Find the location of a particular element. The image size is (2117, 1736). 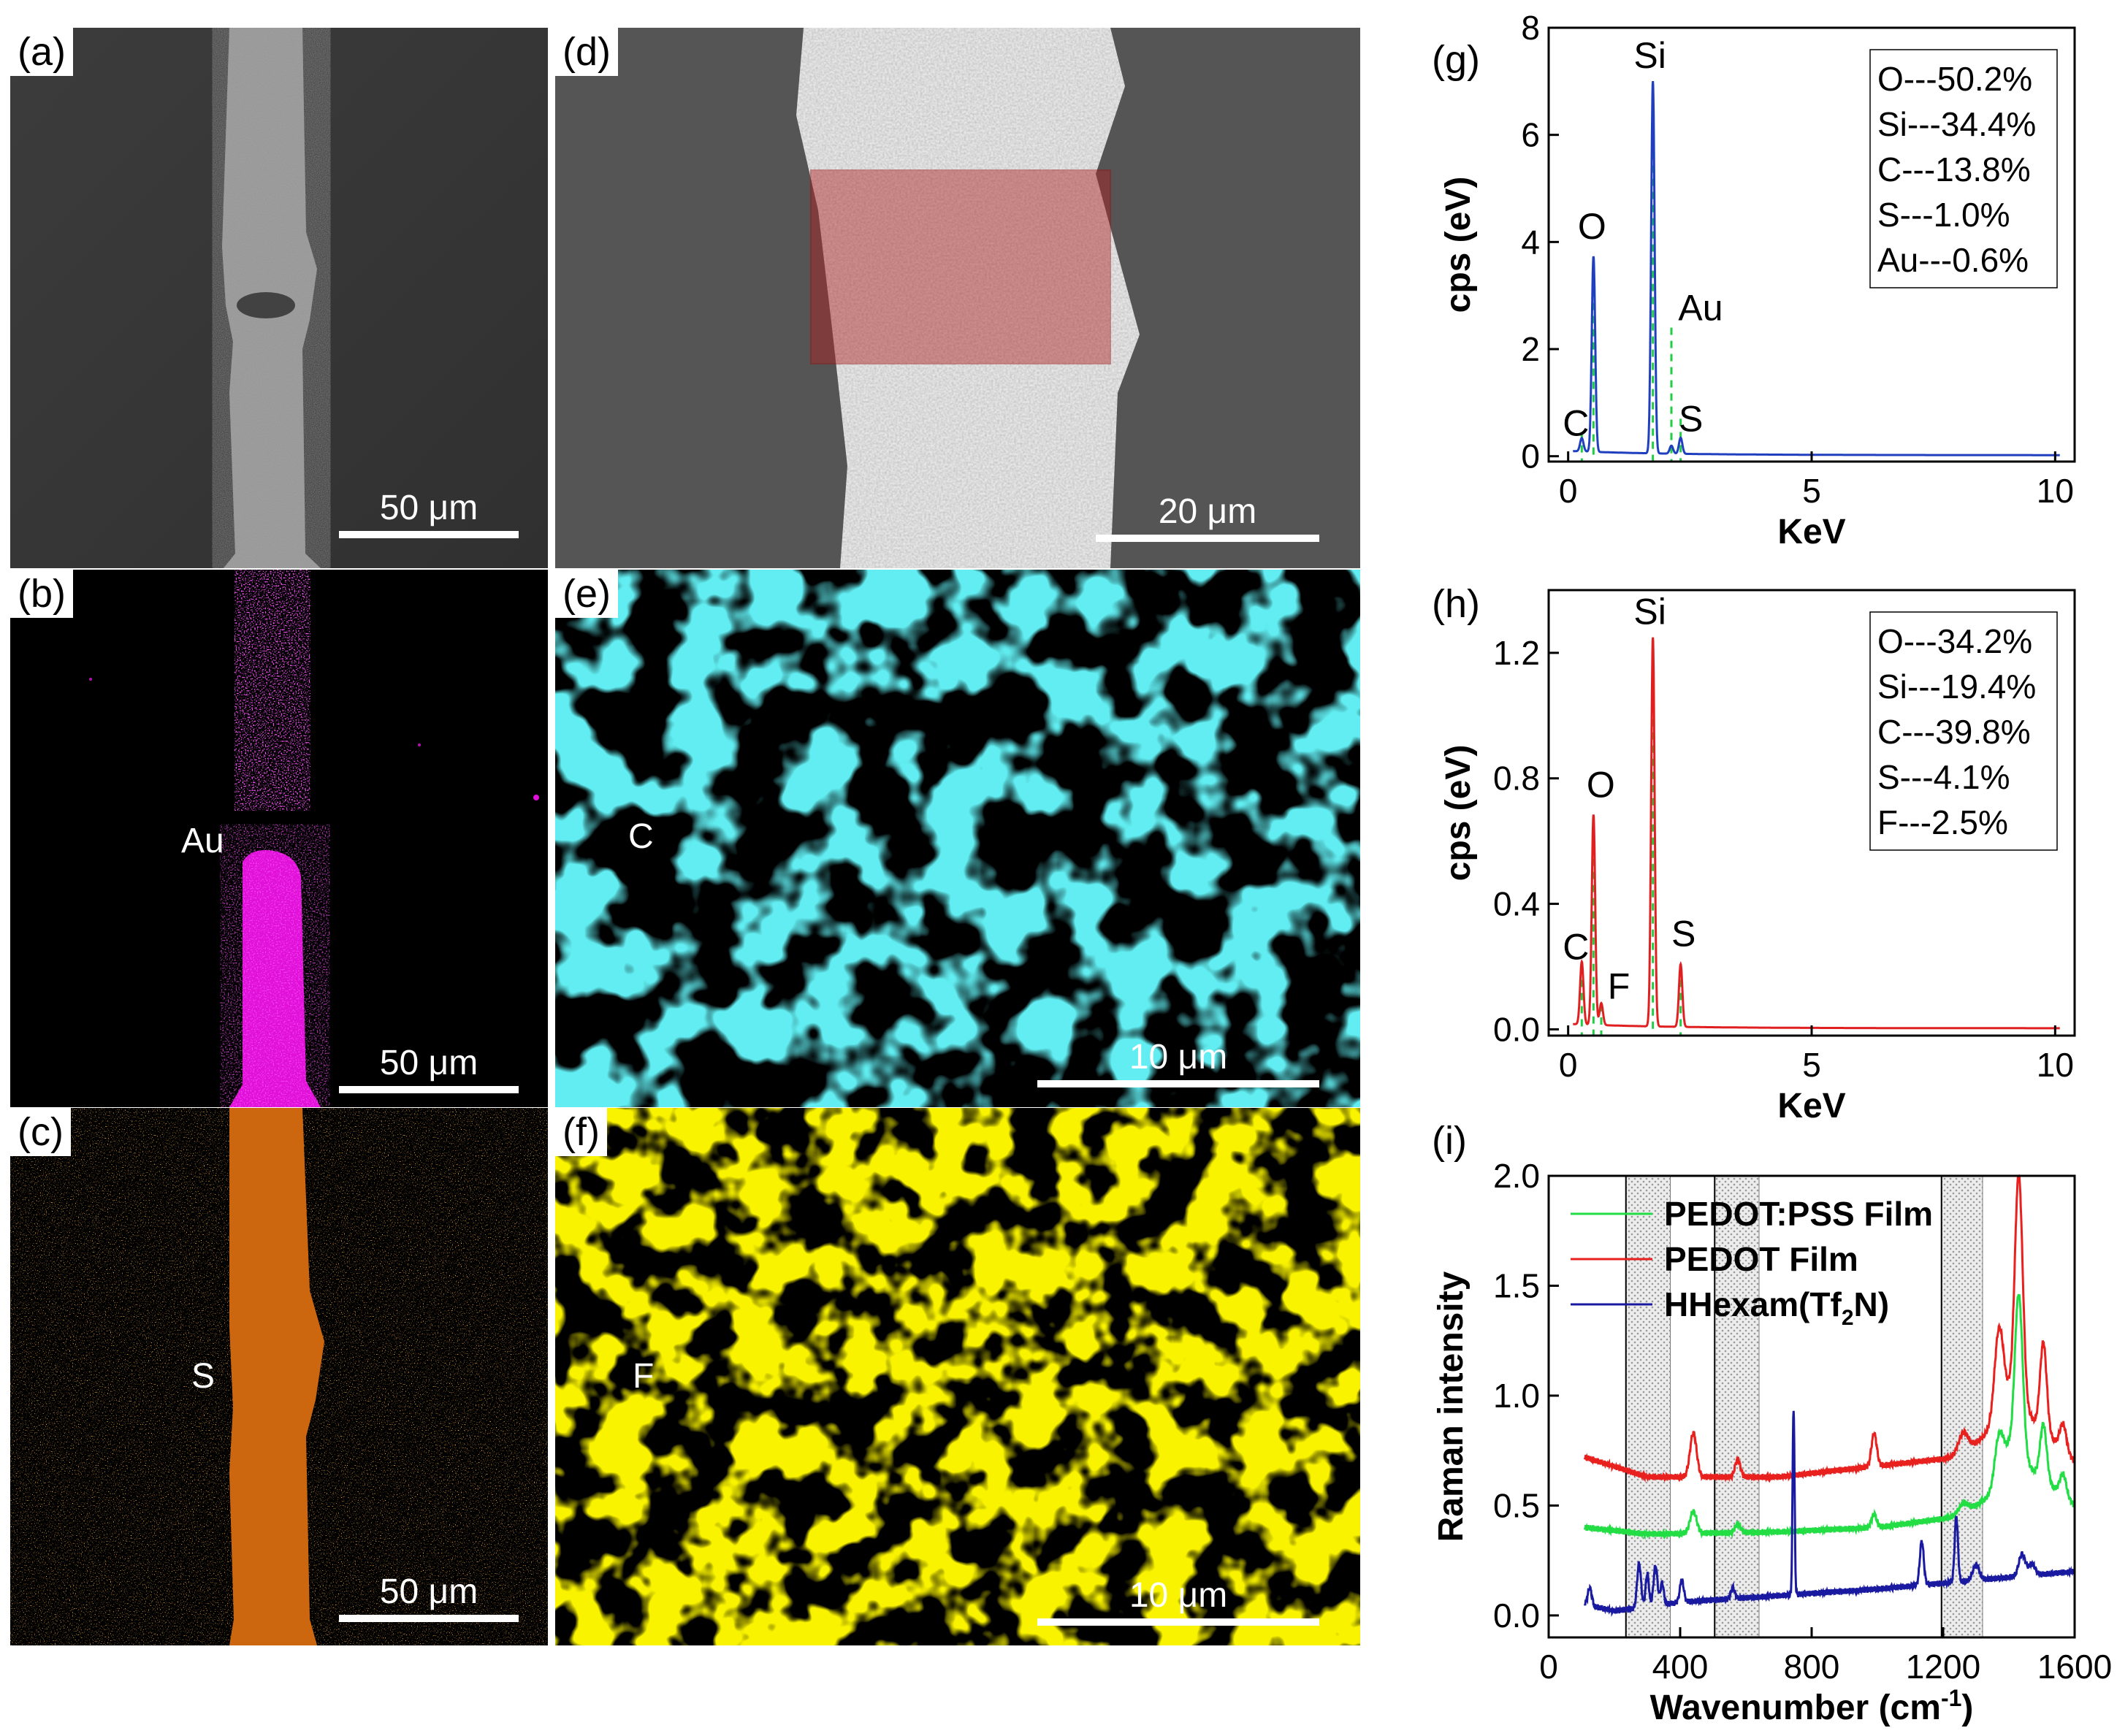

panel-b-au-map: (b) Au 50 μm is located at coordinates (279, 838).